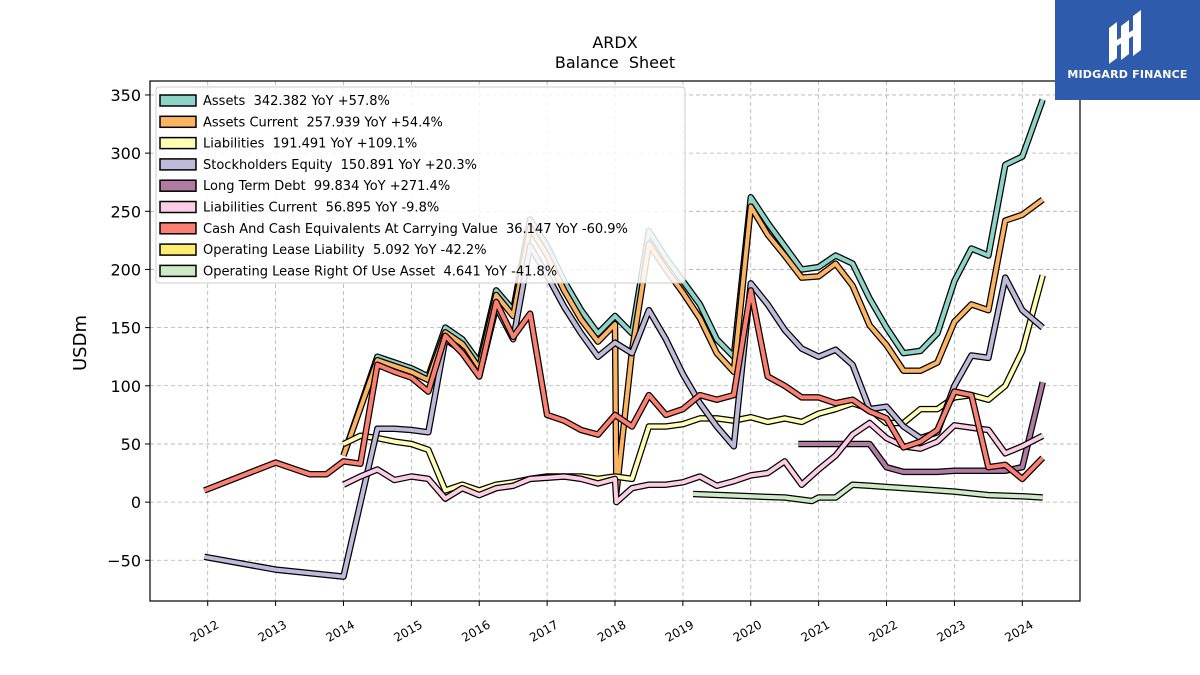 This screenshot has height=675, width=1200. Describe the element at coordinates (747, 630) in the screenshot. I see `x-tick-label: 2020` at that location.